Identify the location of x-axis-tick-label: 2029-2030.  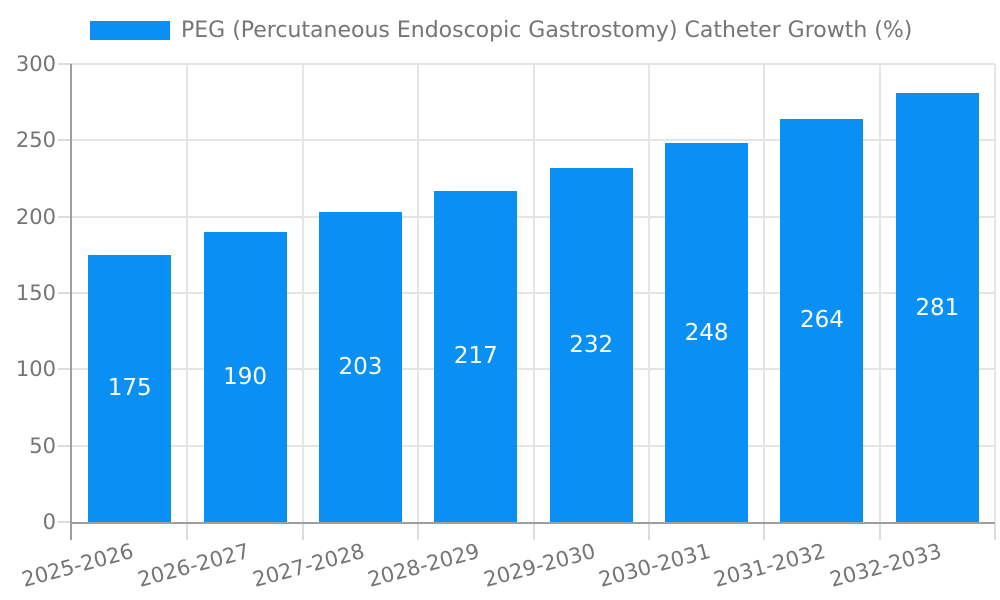
(539, 565).